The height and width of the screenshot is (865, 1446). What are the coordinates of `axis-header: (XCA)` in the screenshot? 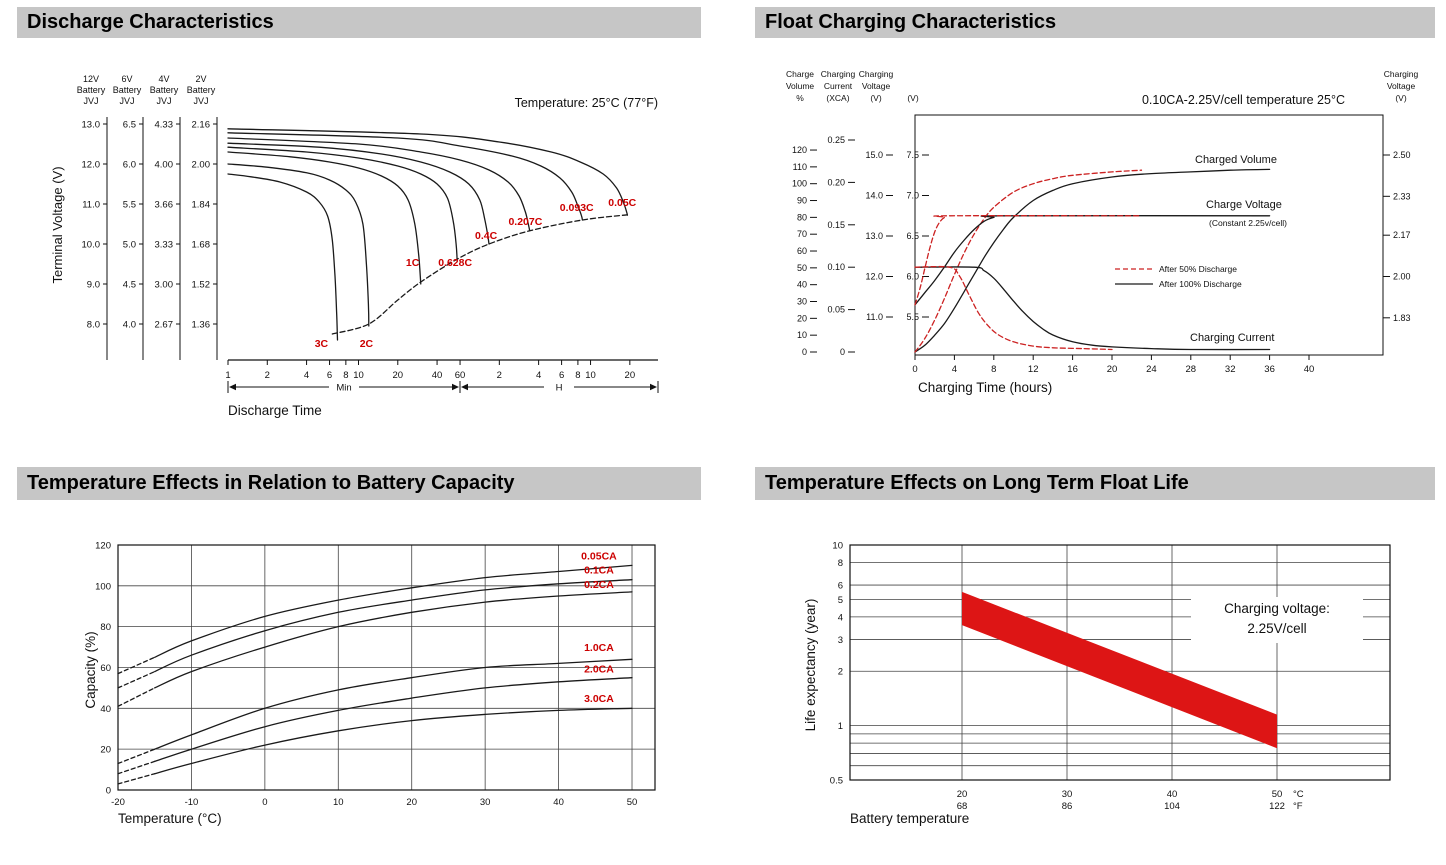 It's located at (837, 98).